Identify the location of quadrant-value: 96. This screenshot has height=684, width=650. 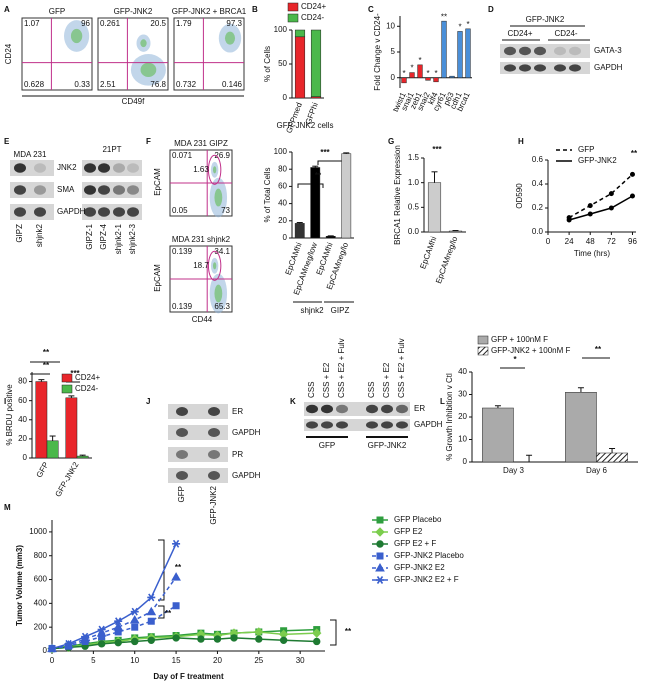
(85, 23).